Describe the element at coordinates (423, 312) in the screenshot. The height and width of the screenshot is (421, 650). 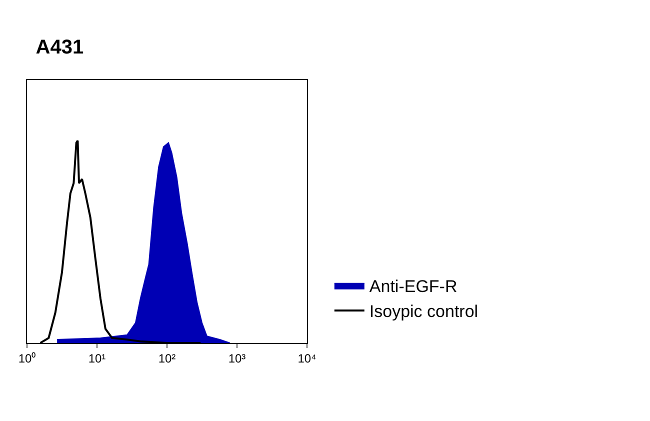
I see `legend-label: Isoypic control` at that location.